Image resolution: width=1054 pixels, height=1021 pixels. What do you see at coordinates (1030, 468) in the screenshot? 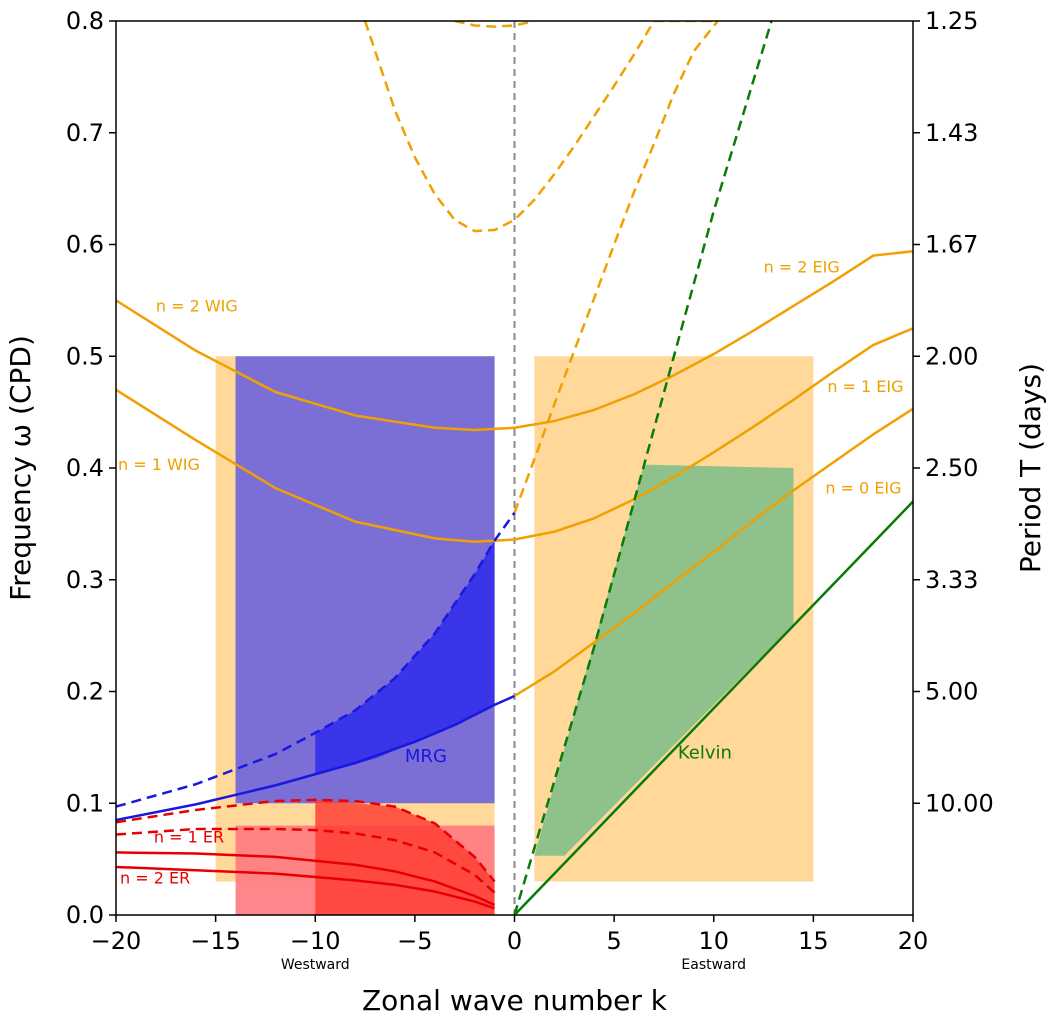
I see `y2-axis-label: Period T (days)` at bounding box center [1030, 468].